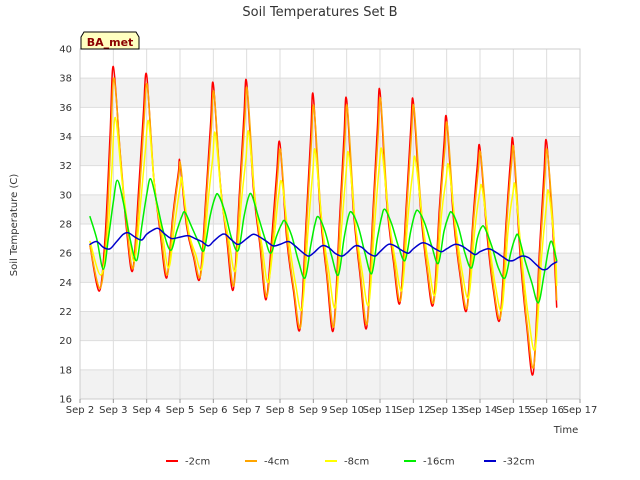 This screenshot has width=640, height=480. What do you see at coordinates (246, 410) in the screenshot?
I see `x-tick-label: Sep 7` at bounding box center [246, 410].